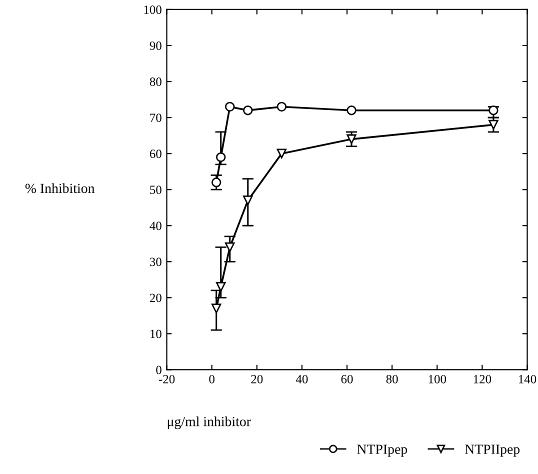  What do you see at coordinates (156, 262) in the screenshot?
I see `y-tick-label: 30` at bounding box center [156, 262].